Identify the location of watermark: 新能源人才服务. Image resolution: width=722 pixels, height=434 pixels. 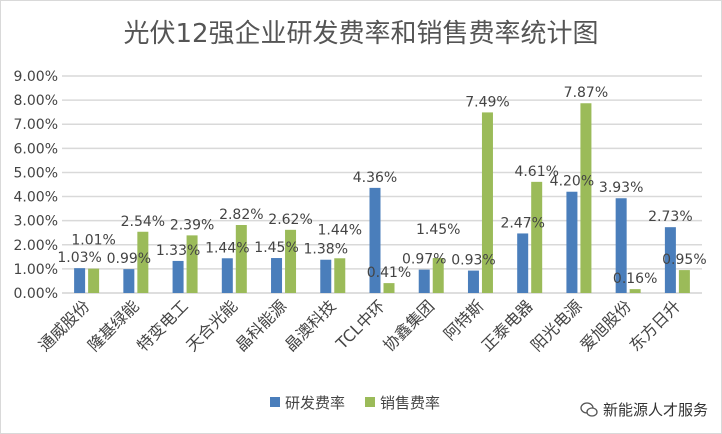
(644, 409).